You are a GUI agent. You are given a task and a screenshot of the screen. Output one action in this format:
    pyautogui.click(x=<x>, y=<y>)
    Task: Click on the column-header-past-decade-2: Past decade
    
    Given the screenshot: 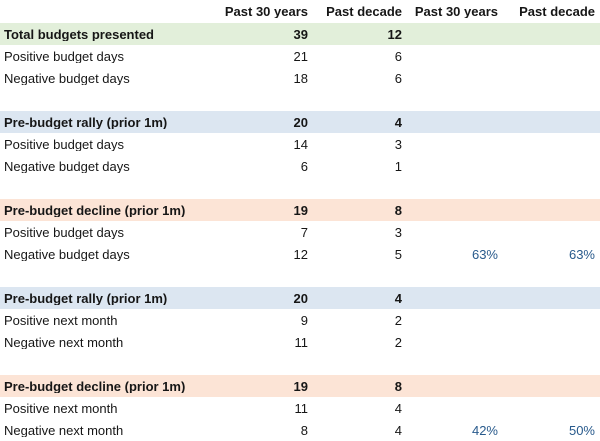 What is the action you would take?
    pyautogui.click(x=557, y=11)
    